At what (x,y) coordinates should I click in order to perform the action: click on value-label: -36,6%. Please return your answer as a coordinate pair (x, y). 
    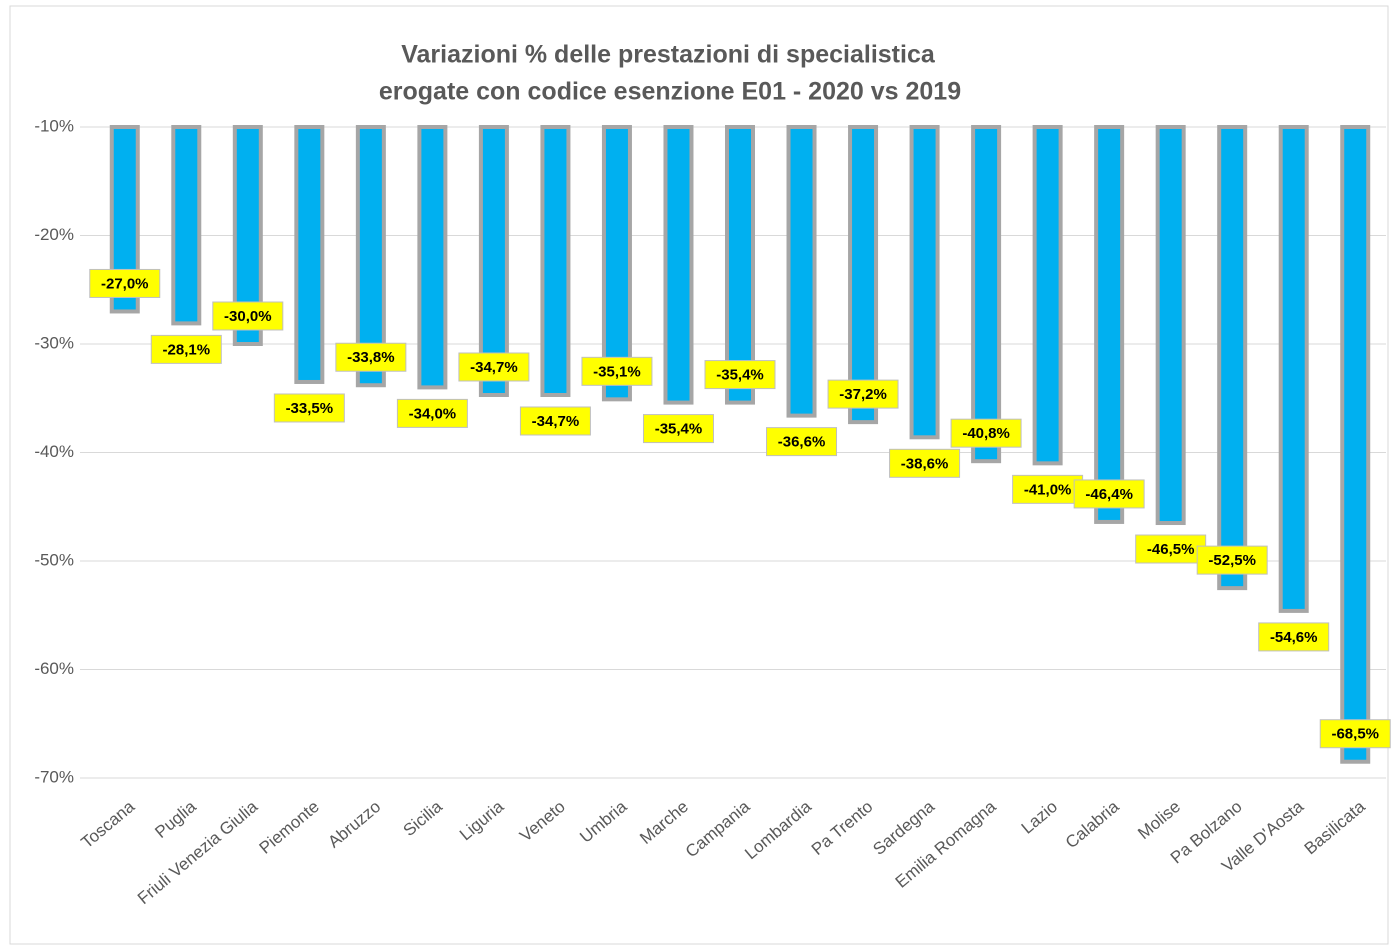
    Looking at the image, I should click on (802, 442).